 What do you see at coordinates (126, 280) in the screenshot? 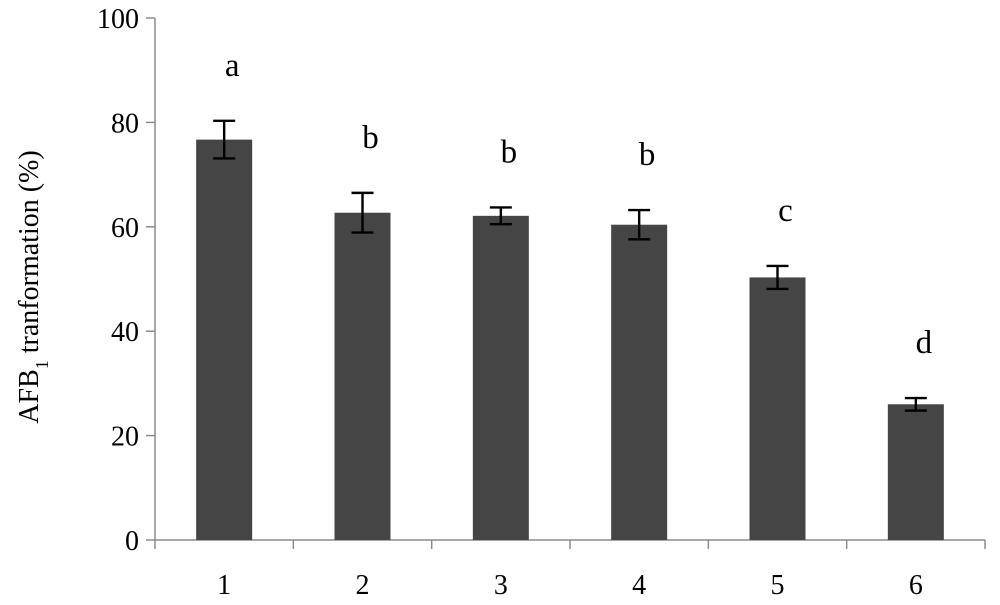
I see `y-axis-ticks: 0 20 40 60 80 100` at bounding box center [126, 280].